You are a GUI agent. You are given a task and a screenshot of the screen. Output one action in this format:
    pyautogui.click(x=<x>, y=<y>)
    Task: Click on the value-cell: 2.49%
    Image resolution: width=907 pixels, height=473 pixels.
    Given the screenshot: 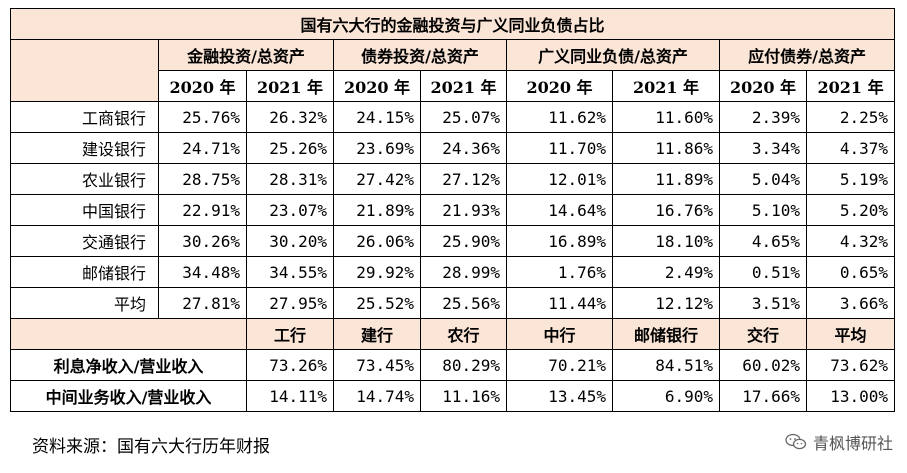 What is the action you would take?
    pyautogui.click(x=666, y=272)
    